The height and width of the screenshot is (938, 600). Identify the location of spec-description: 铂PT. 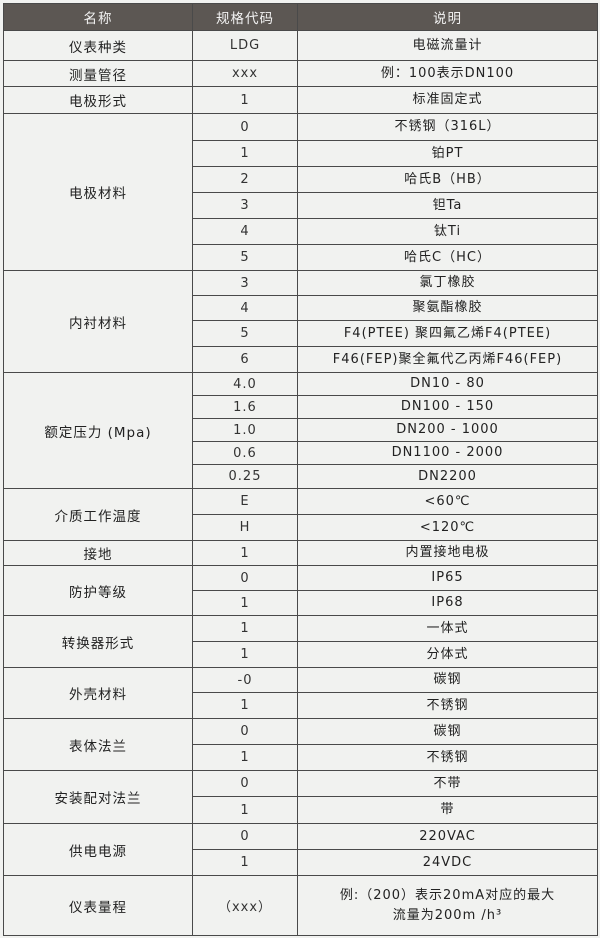
(447, 153).